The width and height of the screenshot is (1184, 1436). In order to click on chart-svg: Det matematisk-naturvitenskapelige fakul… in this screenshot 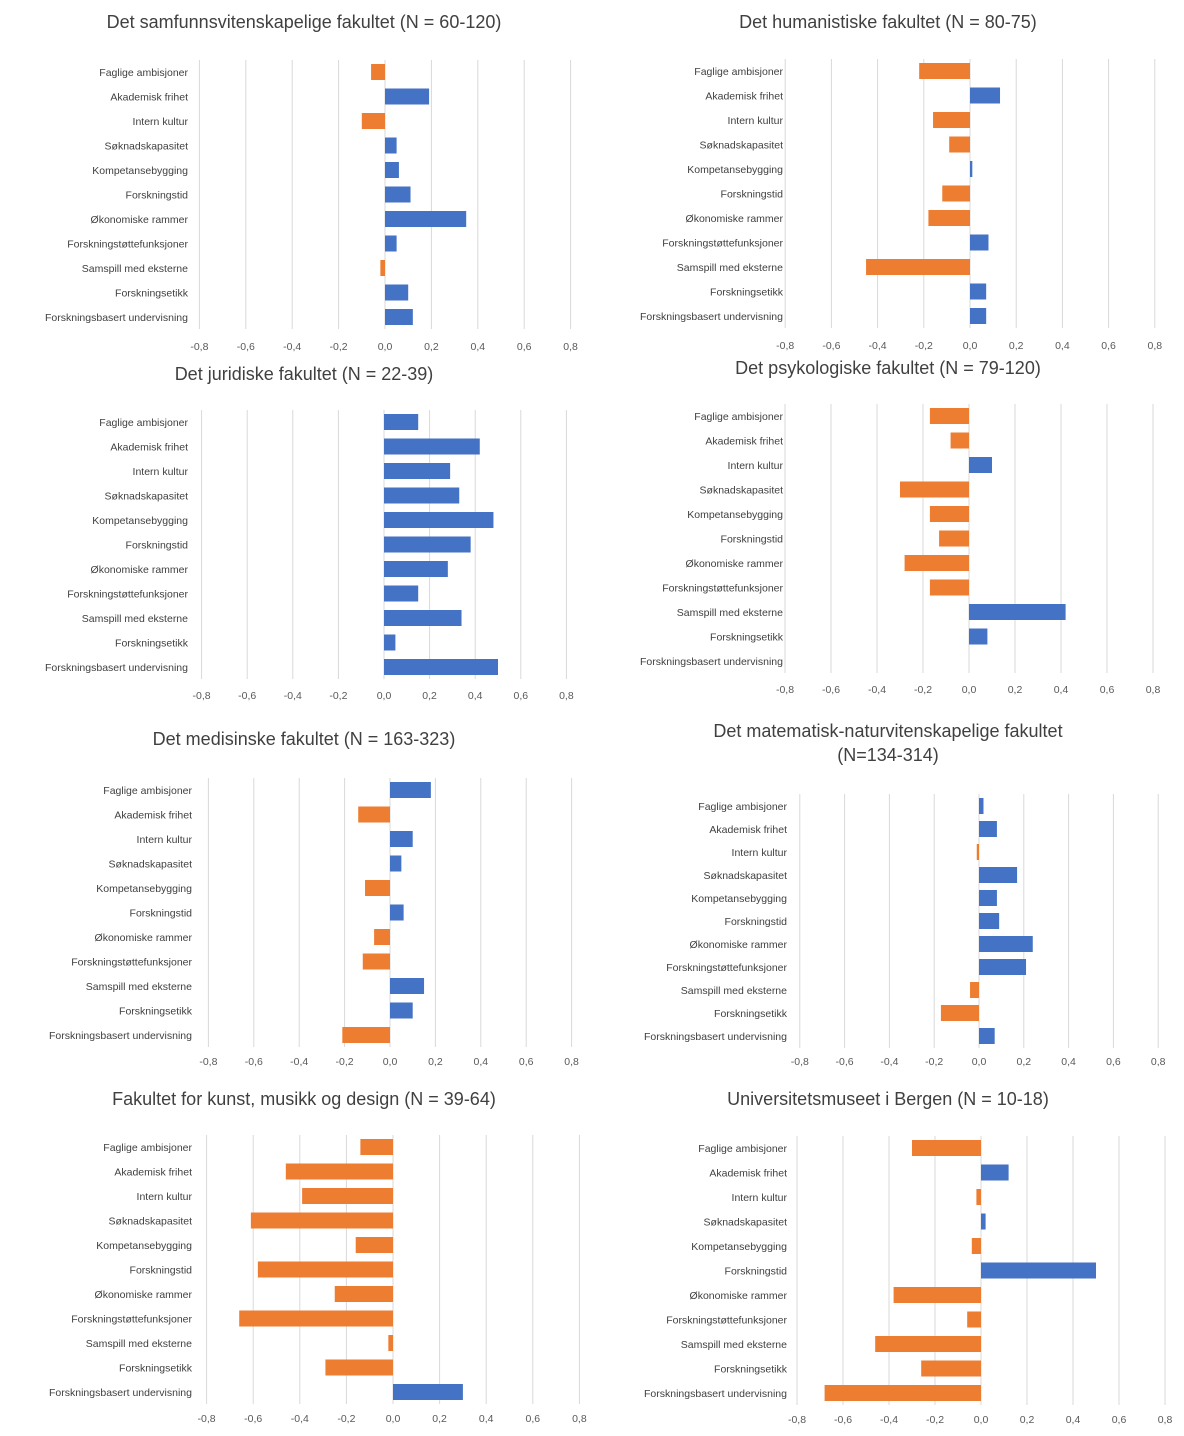, I will do `click(905, 894)`.